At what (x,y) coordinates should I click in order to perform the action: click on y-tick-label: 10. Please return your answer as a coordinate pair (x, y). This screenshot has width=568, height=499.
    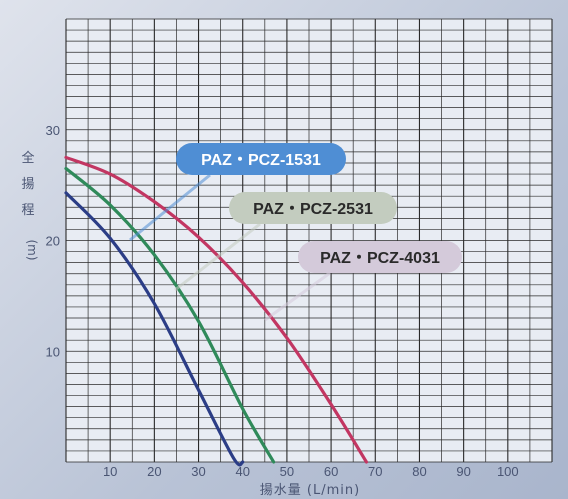
    Looking at the image, I should click on (53, 351).